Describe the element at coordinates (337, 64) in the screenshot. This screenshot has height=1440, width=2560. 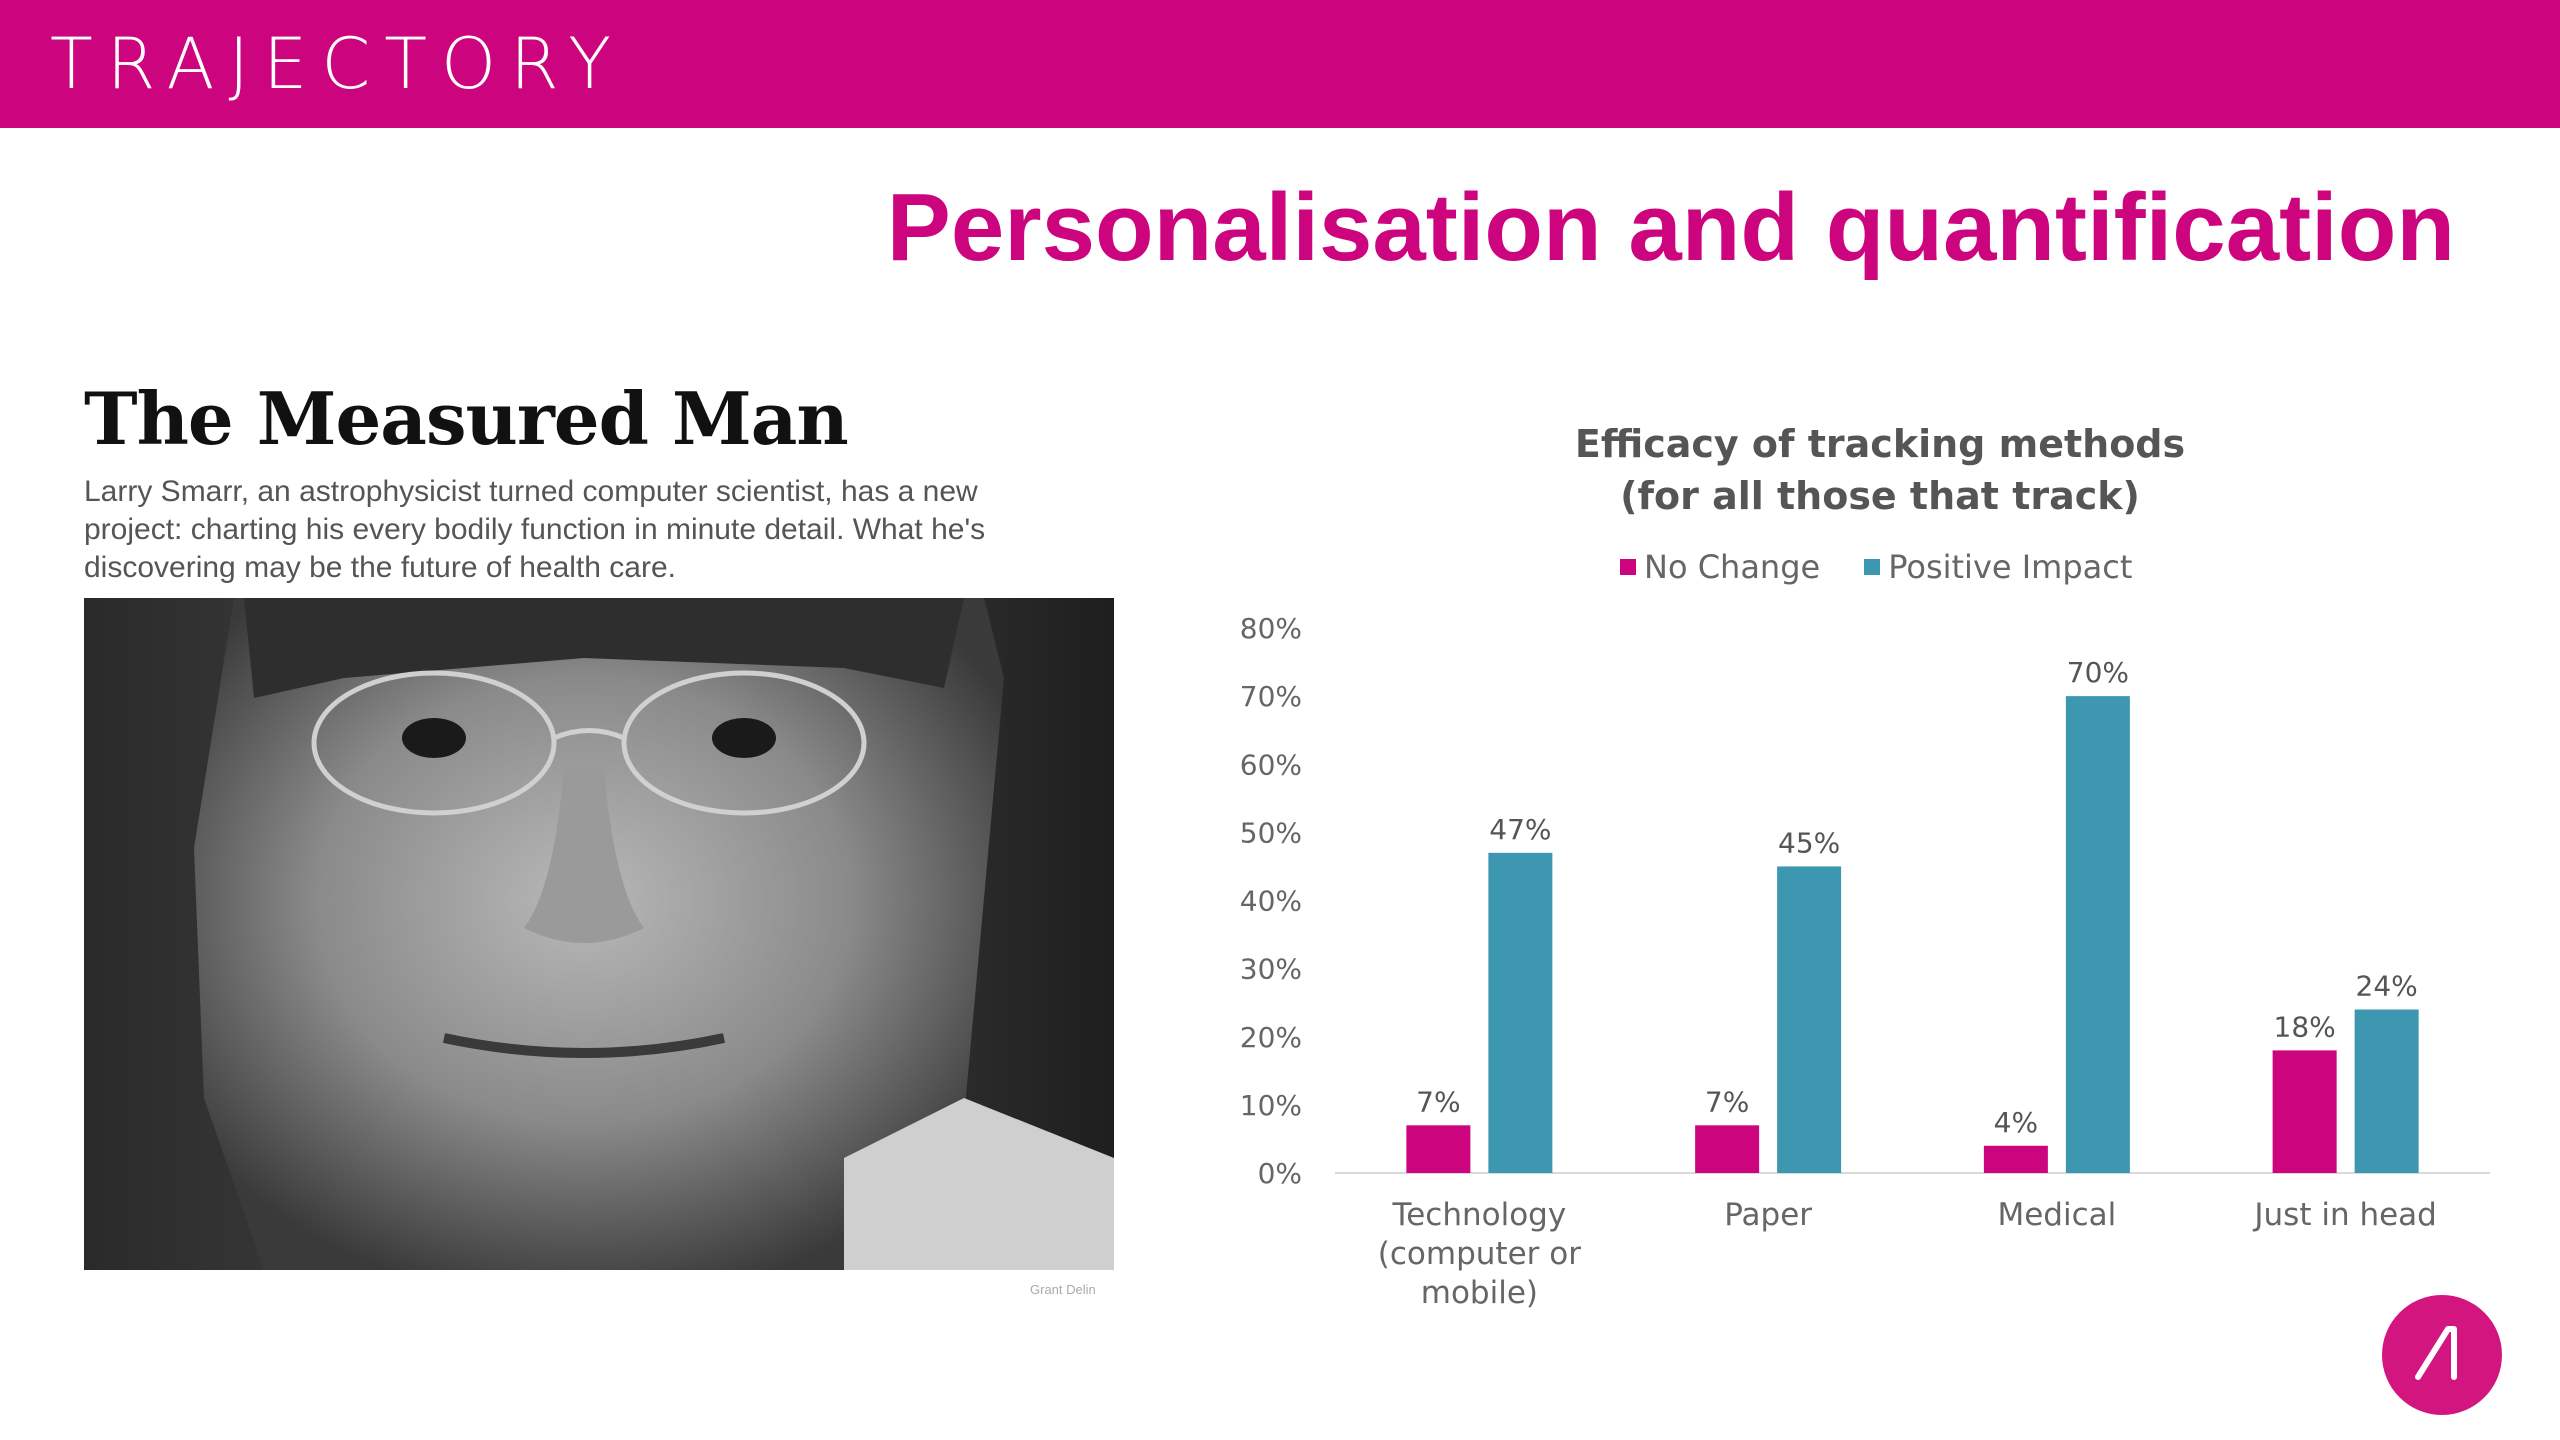
I see `trajectory-logo: TRAJECTORY` at that location.